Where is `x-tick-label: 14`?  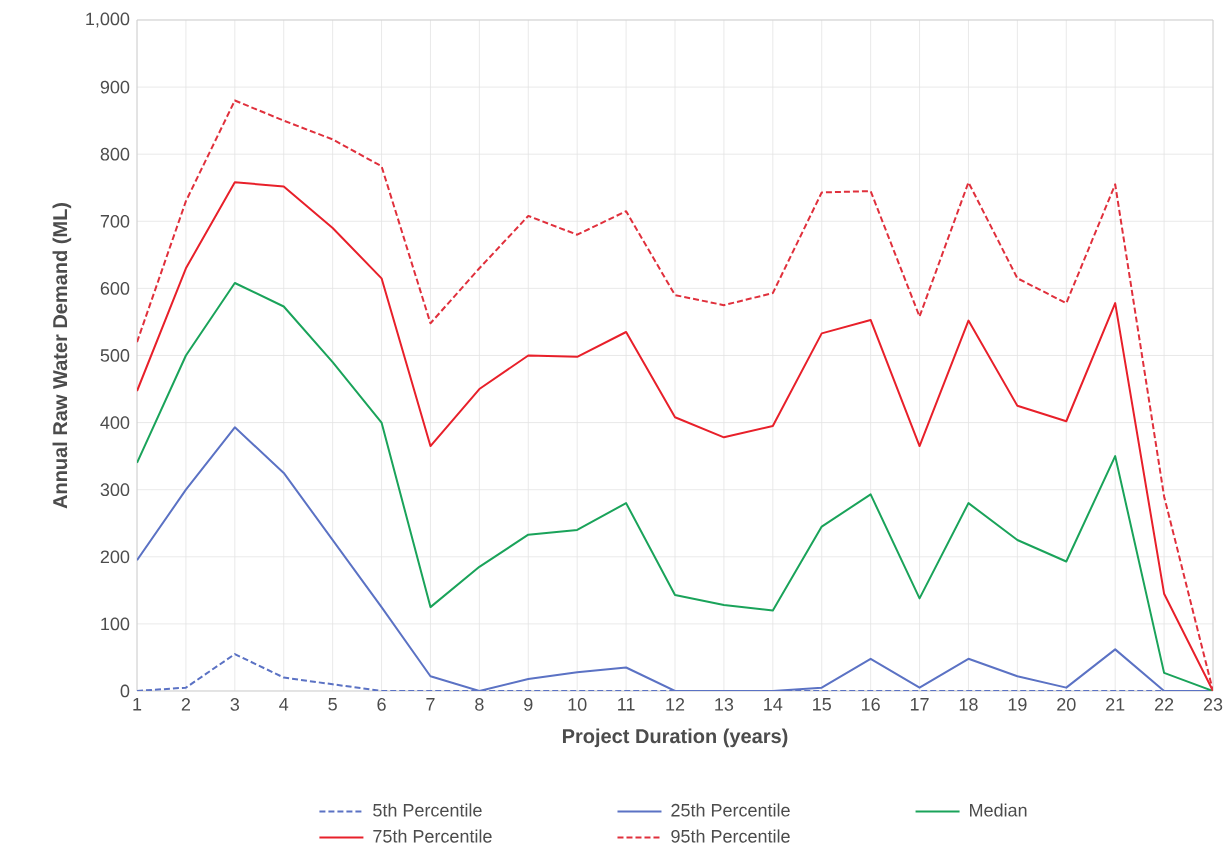 x-tick-label: 14 is located at coordinates (773, 704).